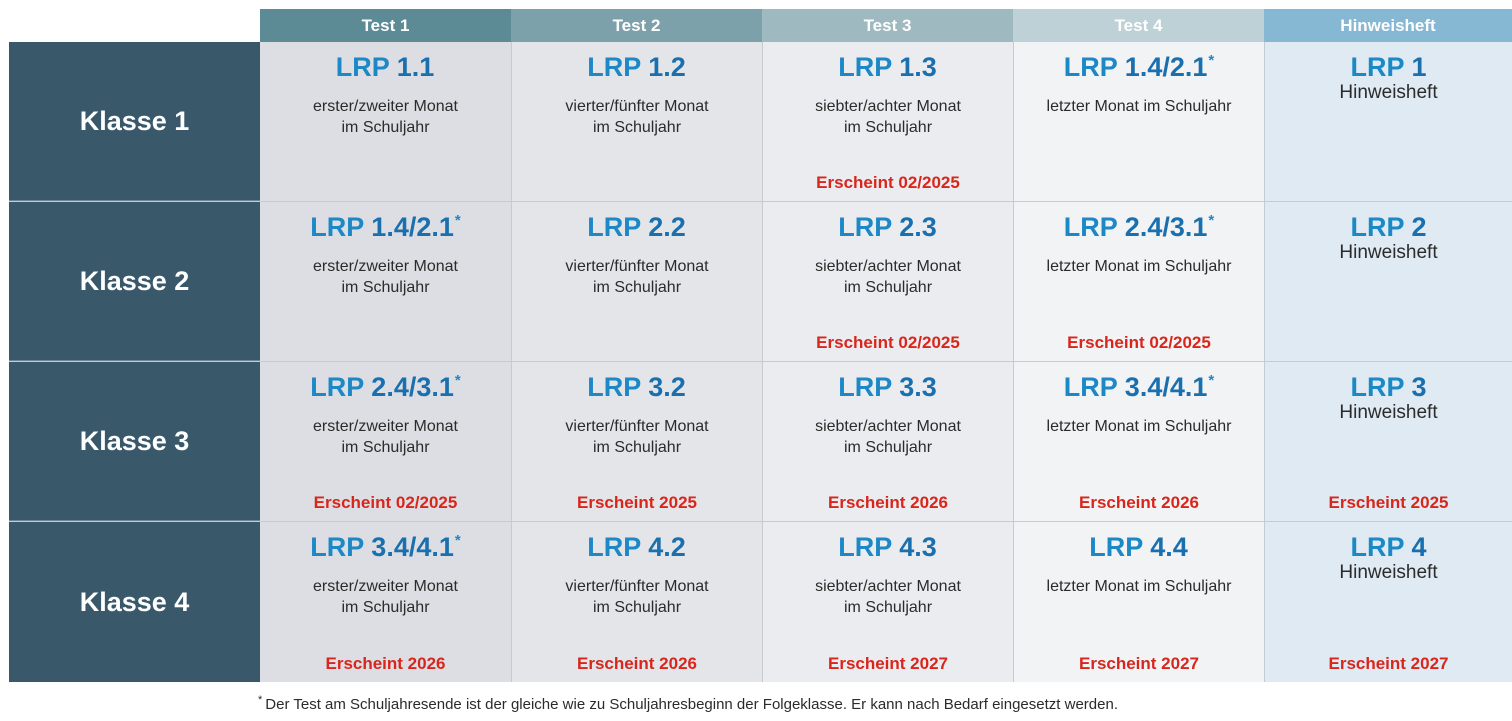 This screenshot has width=1512, height=721. What do you see at coordinates (1388, 121) in the screenshot?
I see `hint-cell: LRP 1 Hinweisheft` at bounding box center [1388, 121].